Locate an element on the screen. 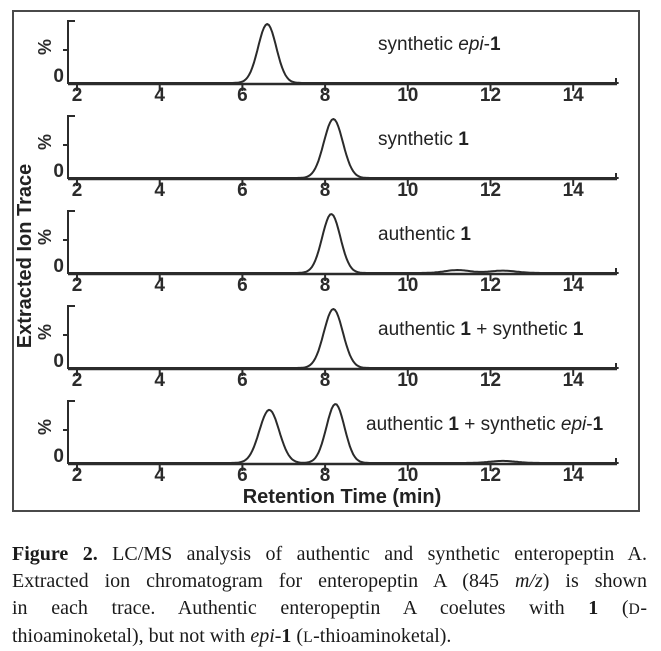 The image size is (661, 651). caption-segment: L is located at coordinates (308, 637).